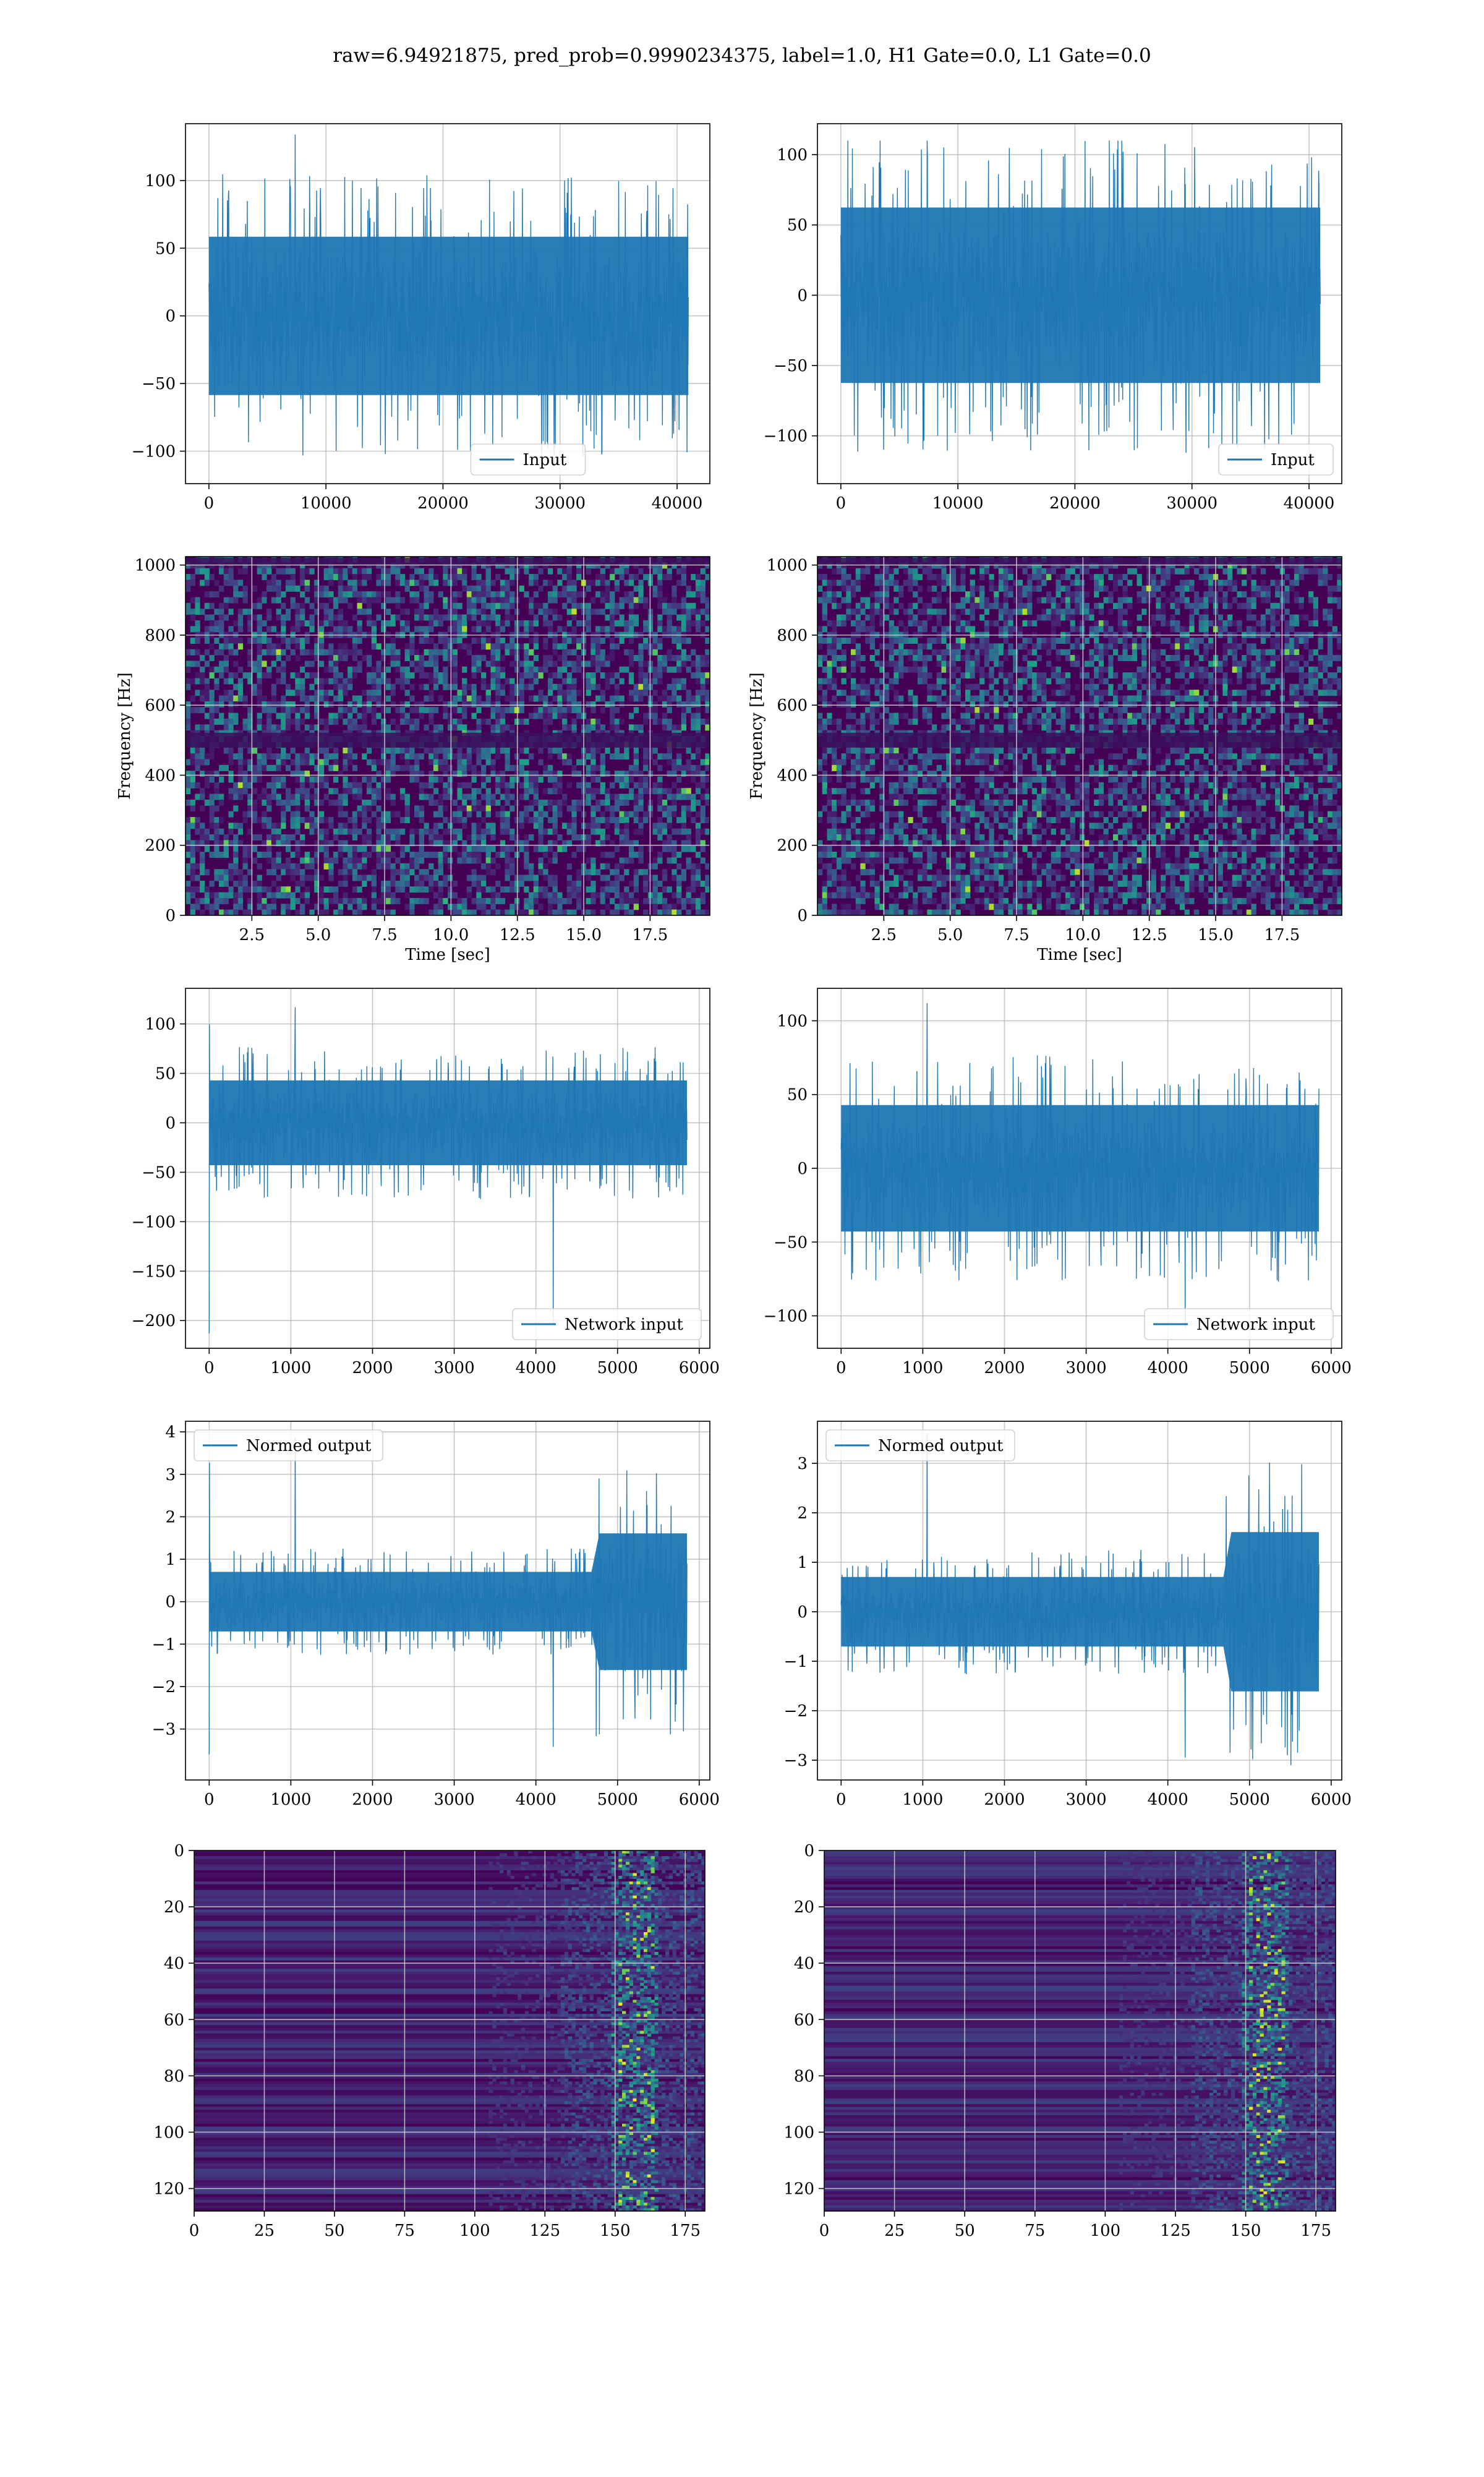 The height and width of the screenshot is (2477, 1484). Describe the element at coordinates (536, 1368) in the screenshot. I see `h1-netin-xtick-label: 4000` at that location.